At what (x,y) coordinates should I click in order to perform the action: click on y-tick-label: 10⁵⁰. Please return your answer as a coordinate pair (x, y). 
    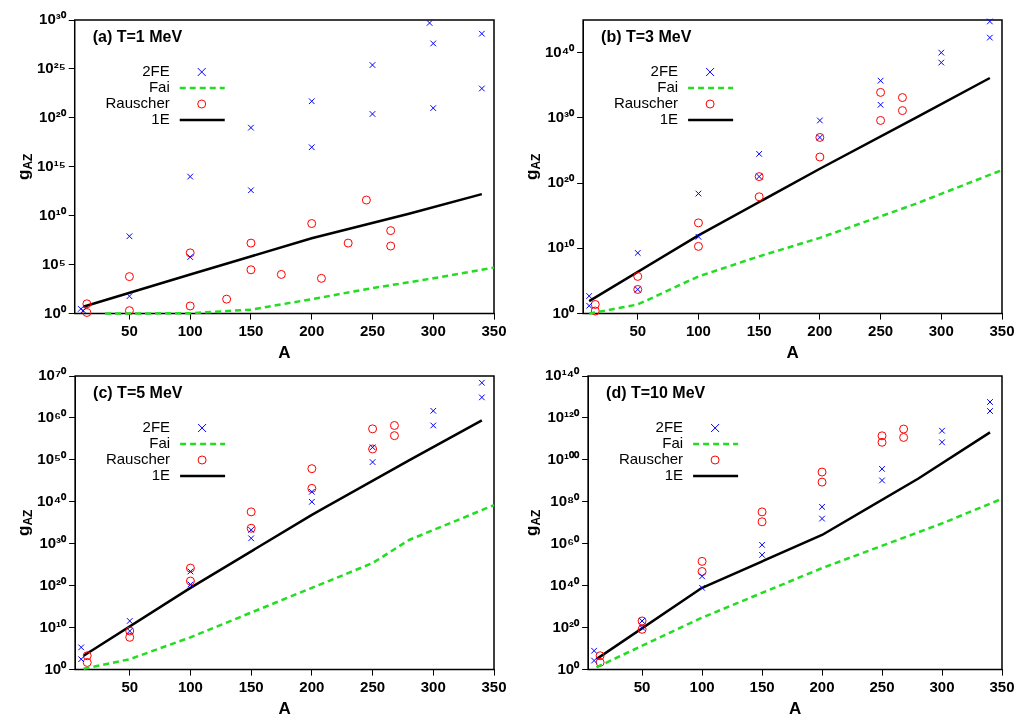
    Looking at the image, I should click on (52, 459).